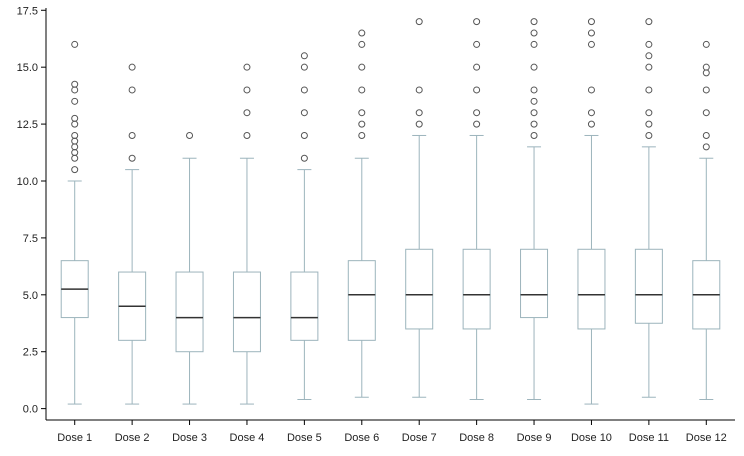 This screenshot has width=744, height=456. I want to click on y-tick-label: 5.0, so click(30, 296).